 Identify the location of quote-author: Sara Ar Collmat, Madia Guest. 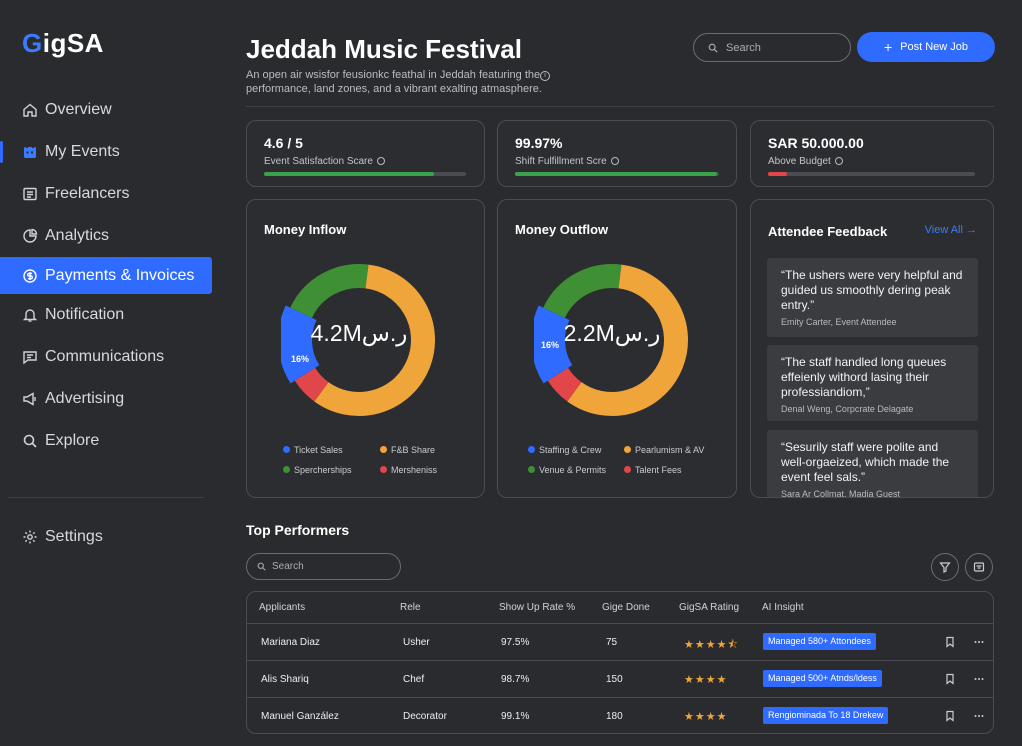
(841, 493).